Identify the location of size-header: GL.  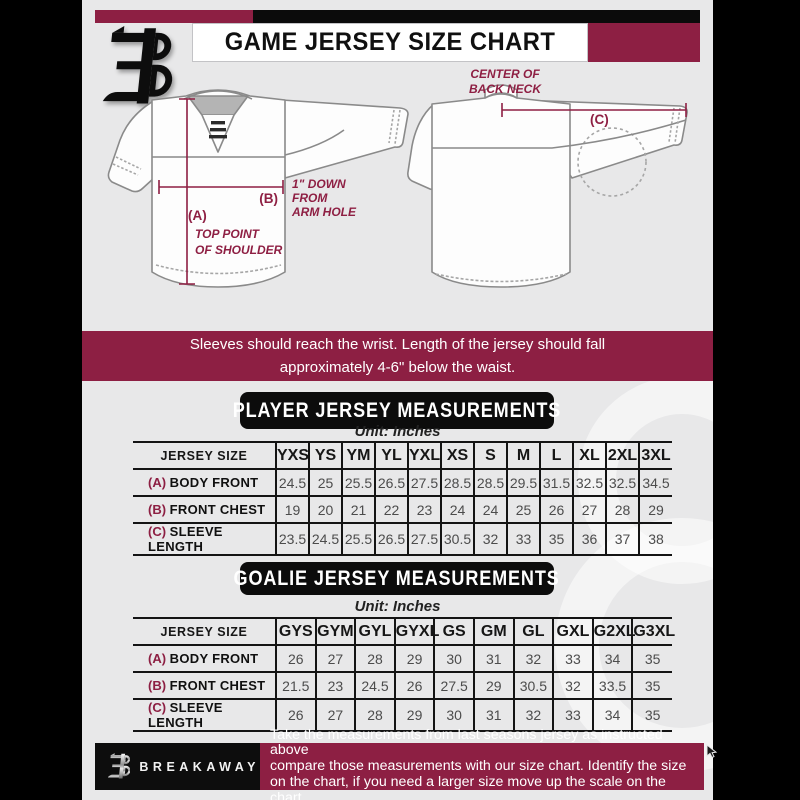
(533, 631).